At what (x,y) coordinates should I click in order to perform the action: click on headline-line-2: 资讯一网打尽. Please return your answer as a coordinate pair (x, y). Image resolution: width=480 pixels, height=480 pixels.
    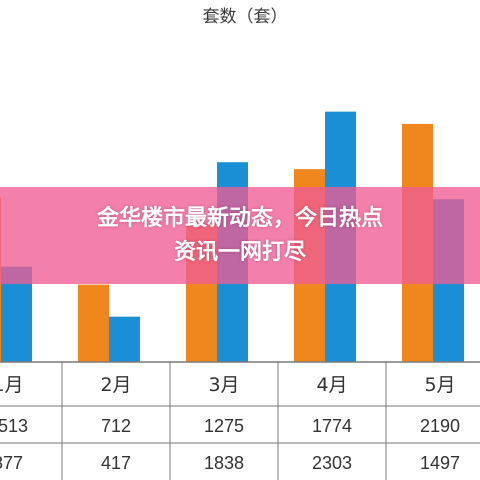
    Looking at the image, I should click on (239, 252).